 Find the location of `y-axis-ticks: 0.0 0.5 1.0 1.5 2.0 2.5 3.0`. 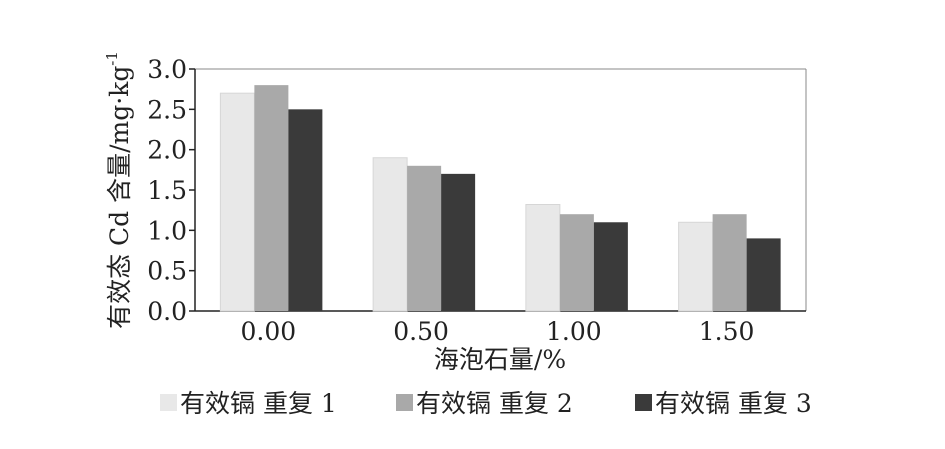

y-axis-ticks: 0.0 0.5 1.0 1.5 2.0 2.5 3.0 is located at coordinates (171, 190).